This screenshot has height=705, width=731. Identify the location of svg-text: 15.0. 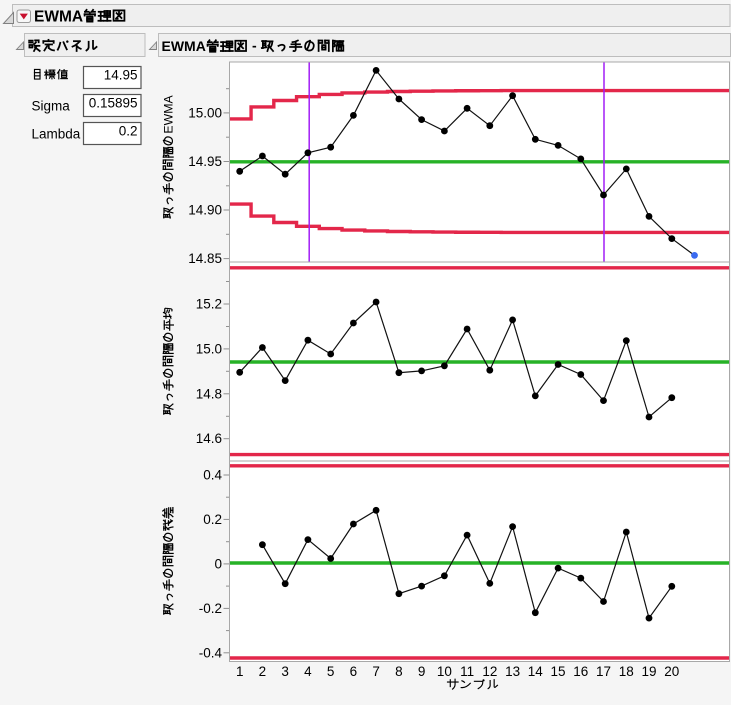
(209, 348).